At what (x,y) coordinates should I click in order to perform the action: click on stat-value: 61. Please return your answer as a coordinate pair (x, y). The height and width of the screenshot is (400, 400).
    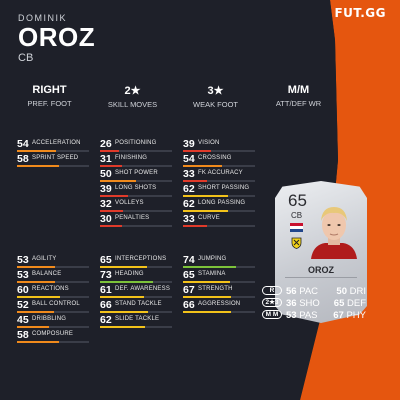
    Looking at the image, I should click on (106, 290).